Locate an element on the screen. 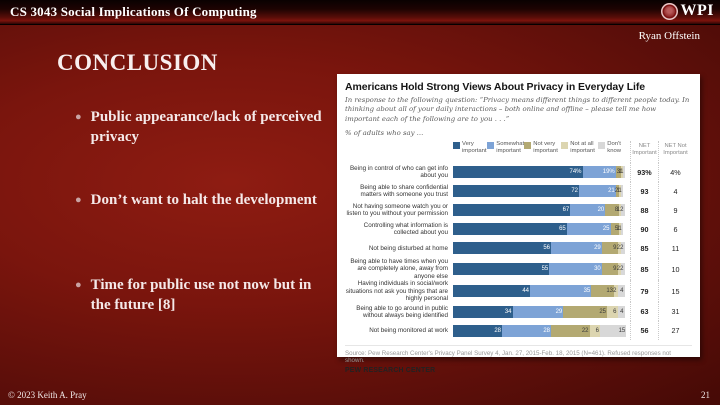  legend-label: Somewhat important is located at coordinates (510, 147).